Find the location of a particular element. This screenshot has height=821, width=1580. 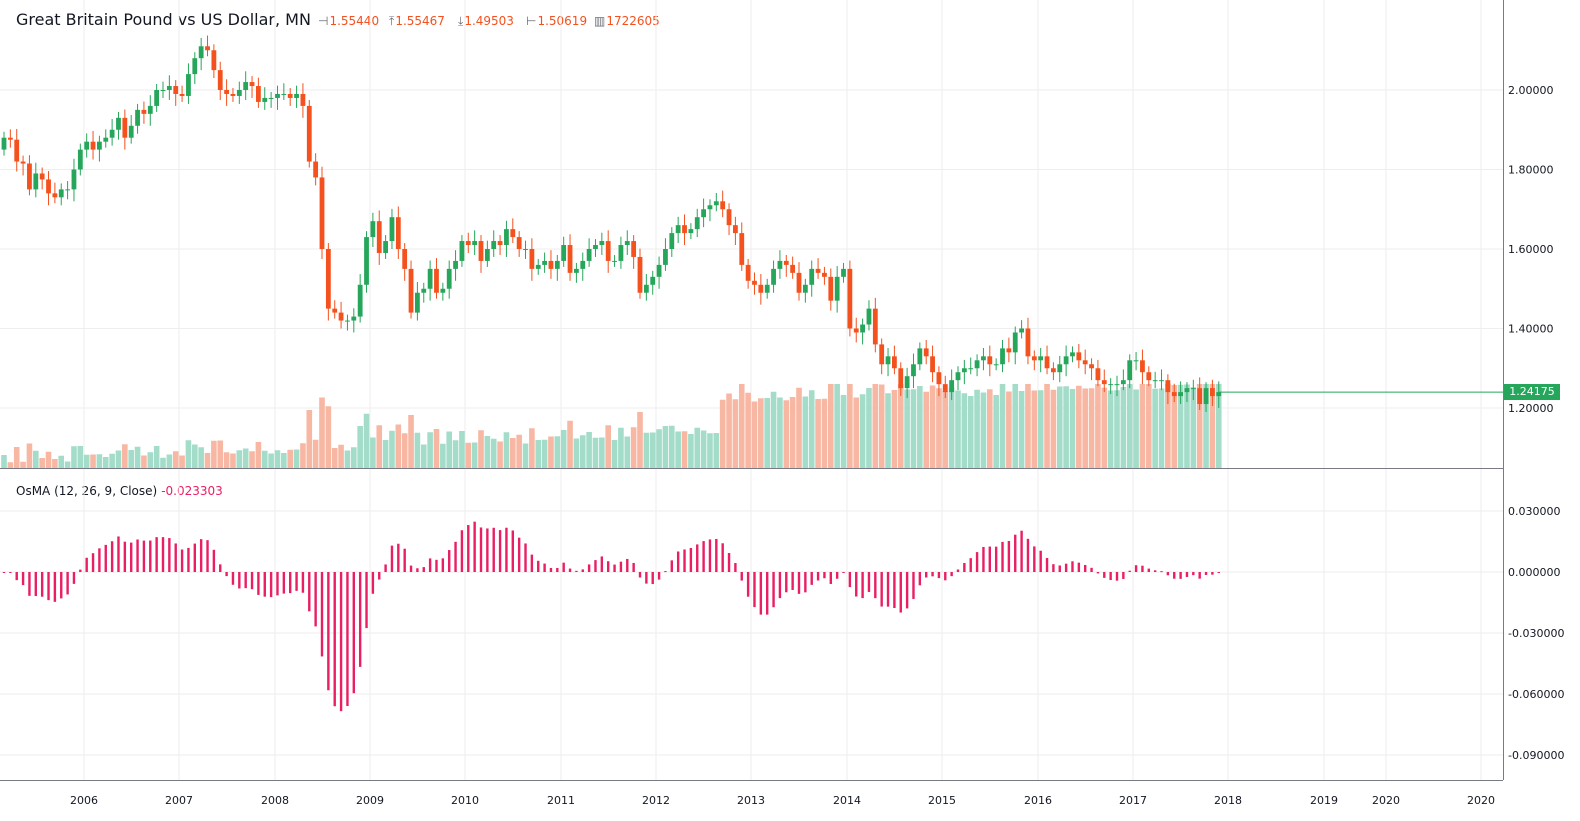

osma-value: -0.023303 is located at coordinates (192, 491).